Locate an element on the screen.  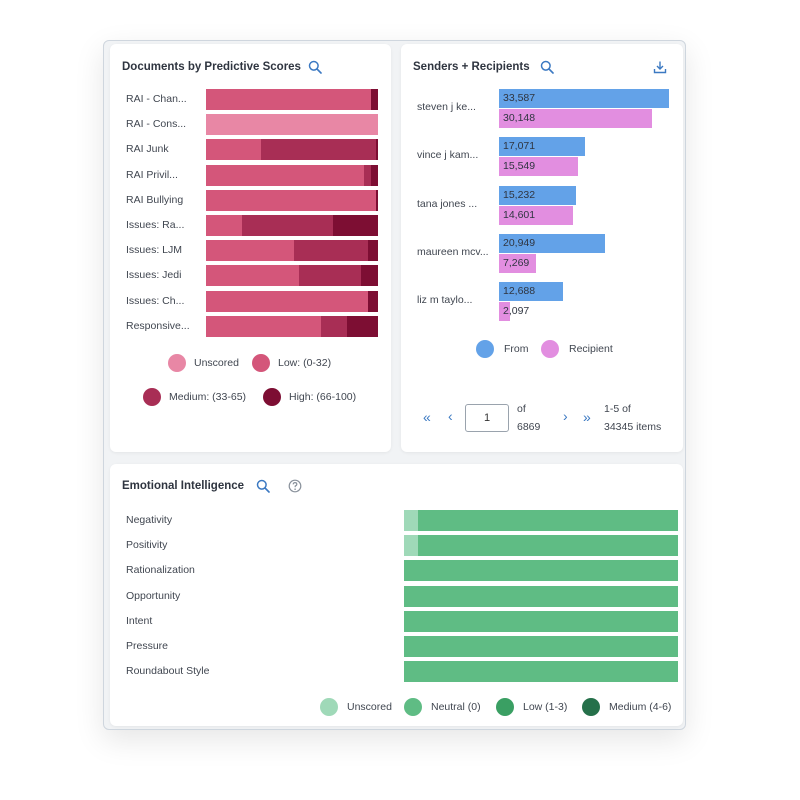
legend-label: Medium (4-6) is located at coordinates (640, 707).